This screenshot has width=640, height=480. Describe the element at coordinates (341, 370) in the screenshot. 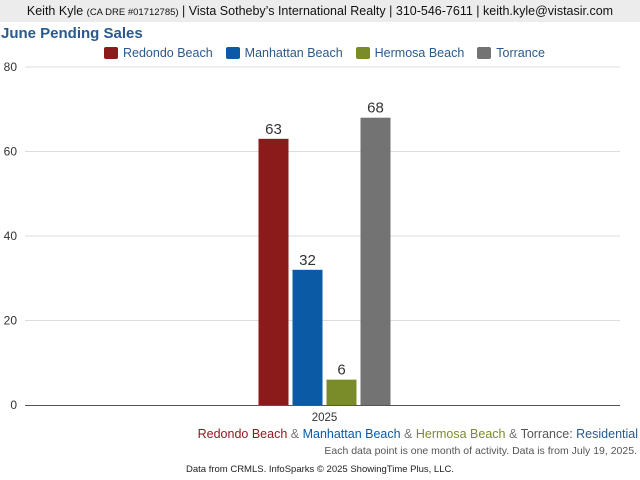

I see `data-label: 6` at that location.